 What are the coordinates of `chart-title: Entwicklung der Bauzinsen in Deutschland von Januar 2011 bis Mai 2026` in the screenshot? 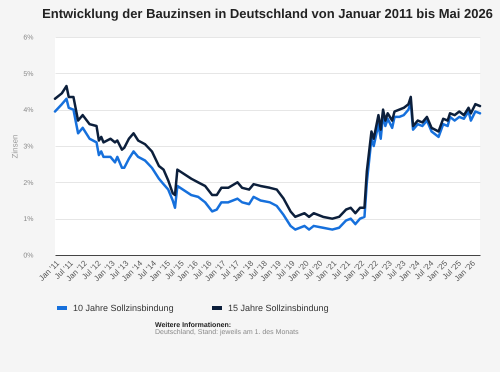 It's located at (267, 13).